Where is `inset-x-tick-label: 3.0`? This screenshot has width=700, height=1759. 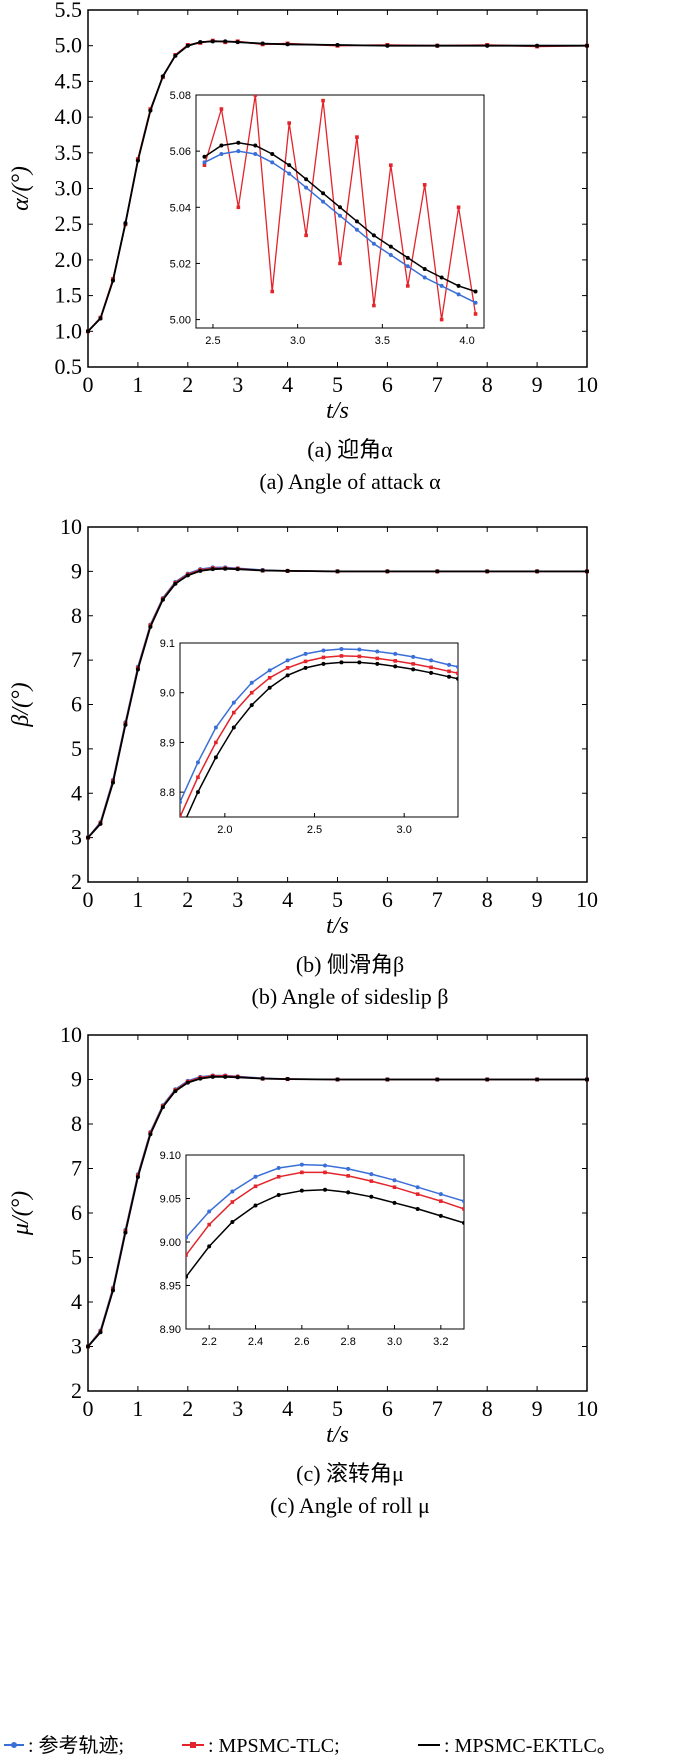
inset-x-tick-label: 3.0 is located at coordinates (297, 341).